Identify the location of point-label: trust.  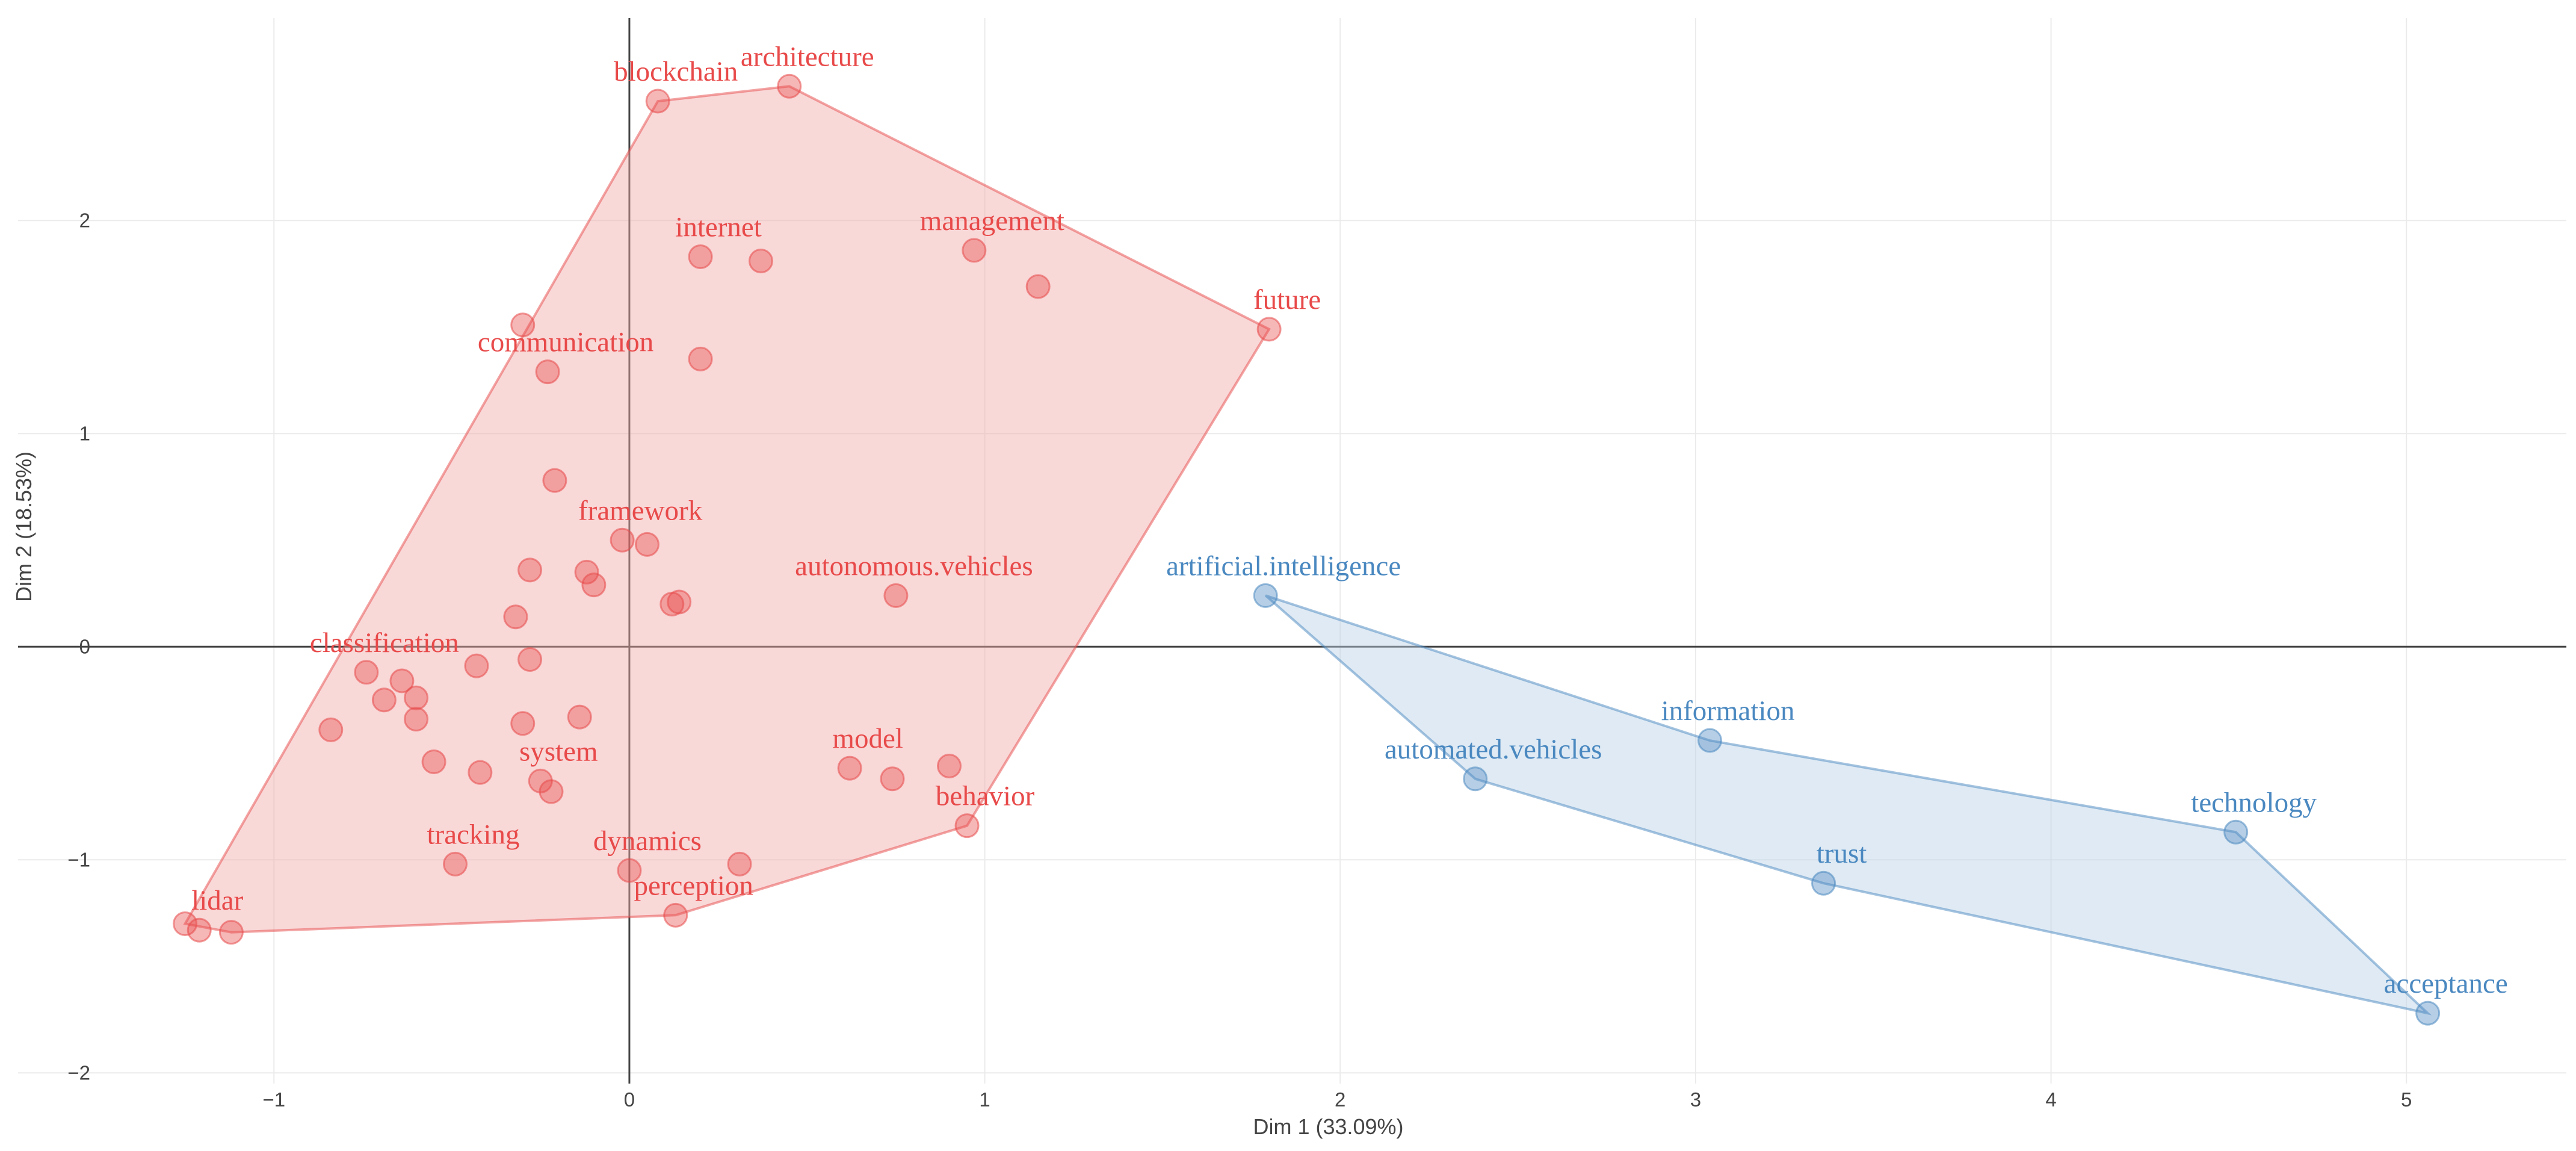
(1842, 853).